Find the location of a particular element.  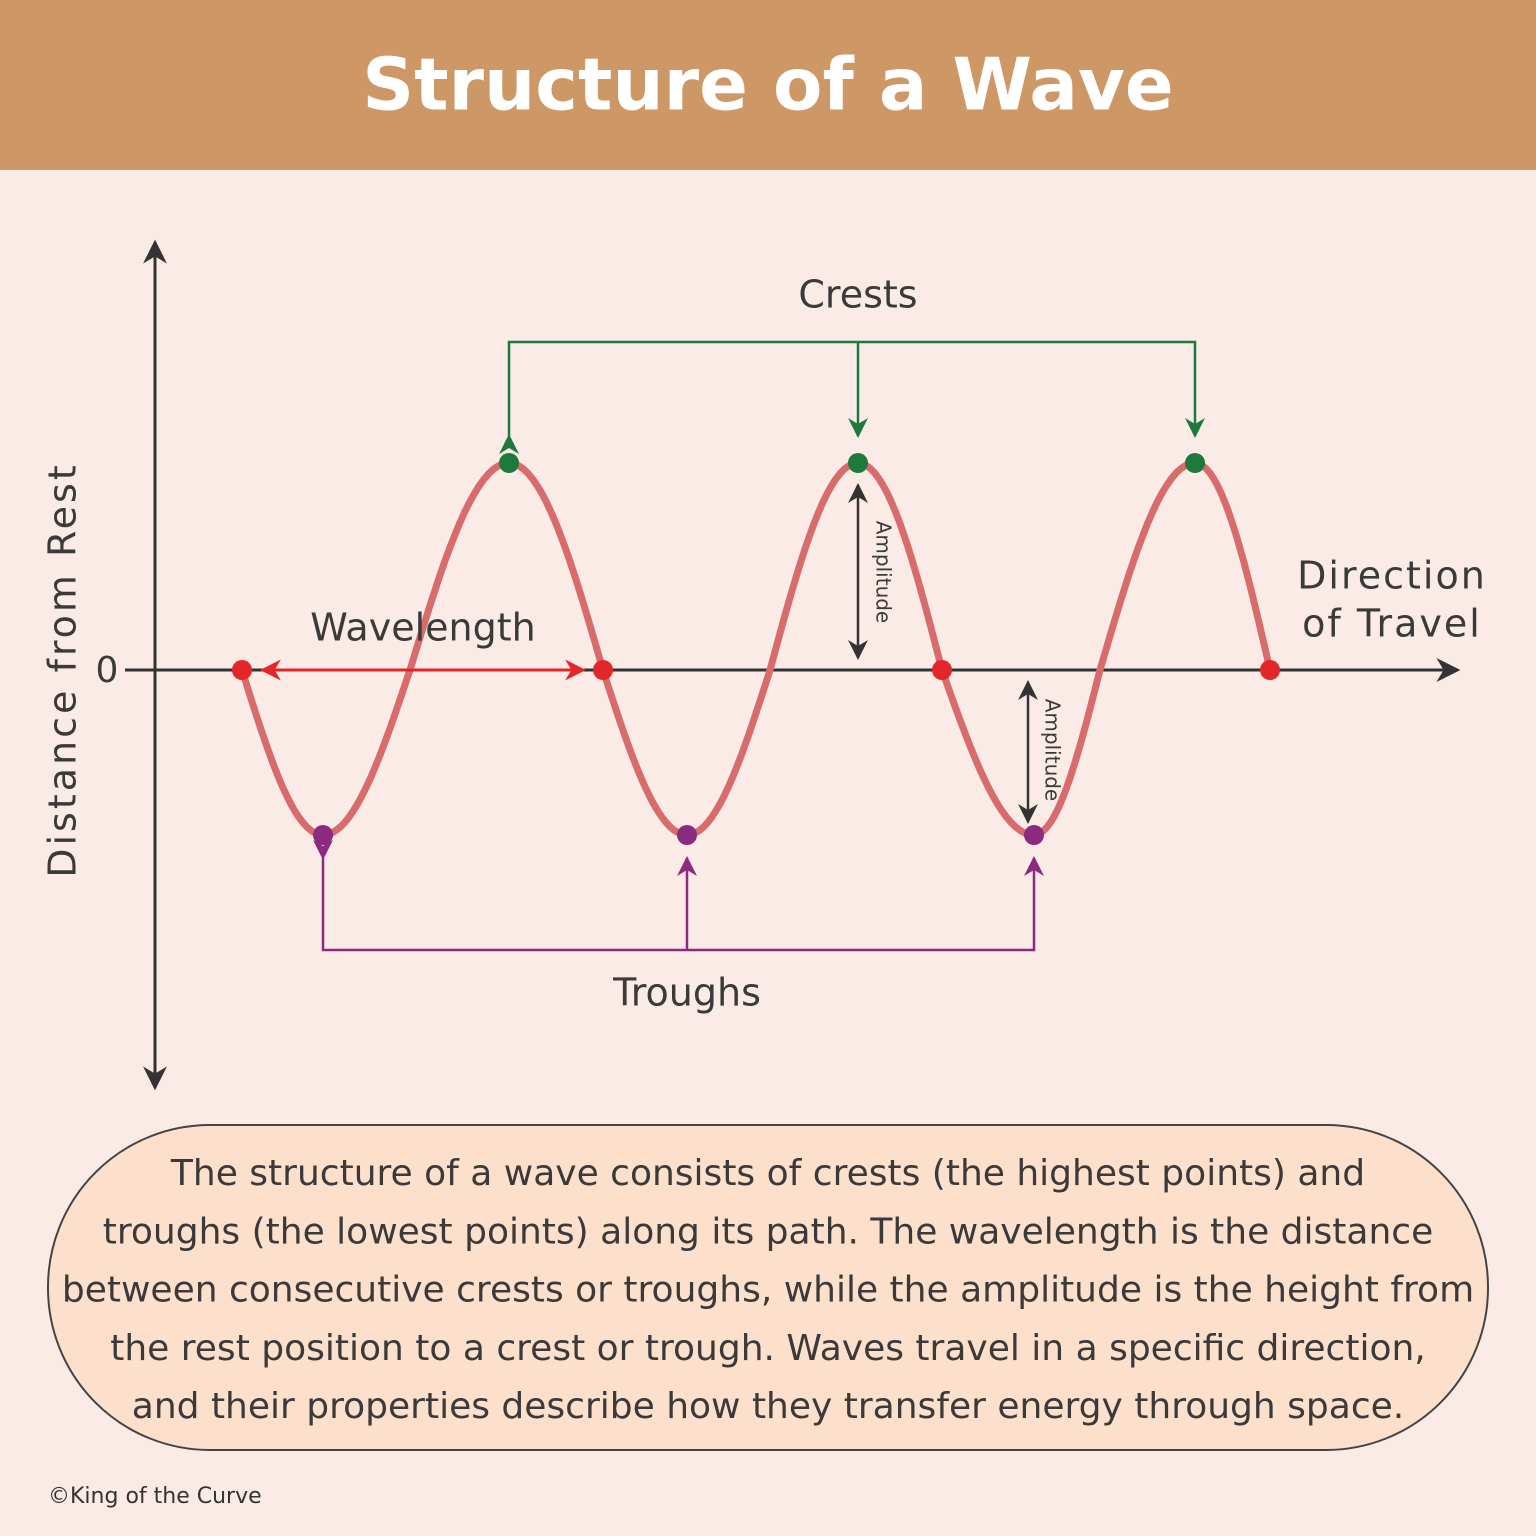

x-axis-label: of Travel is located at coordinates (1392, 624).